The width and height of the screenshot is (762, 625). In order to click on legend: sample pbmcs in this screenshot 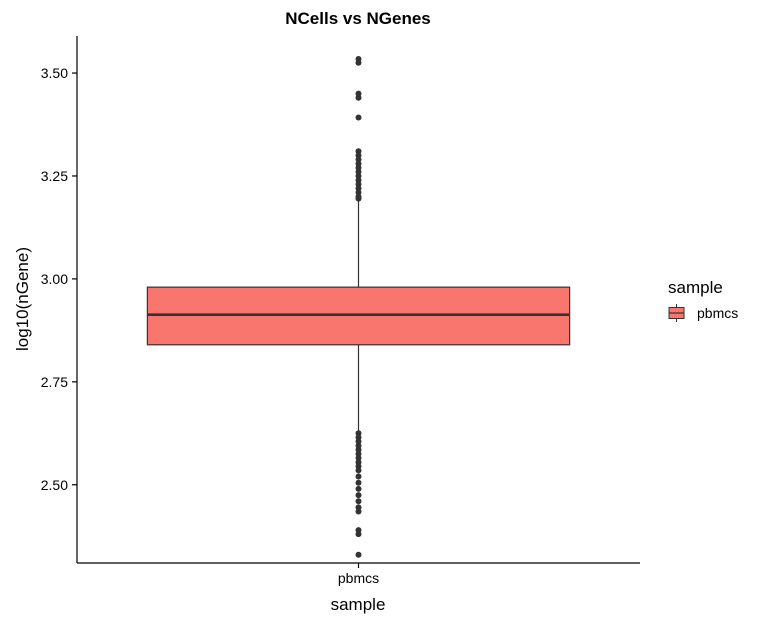, I will do `click(703, 300)`.